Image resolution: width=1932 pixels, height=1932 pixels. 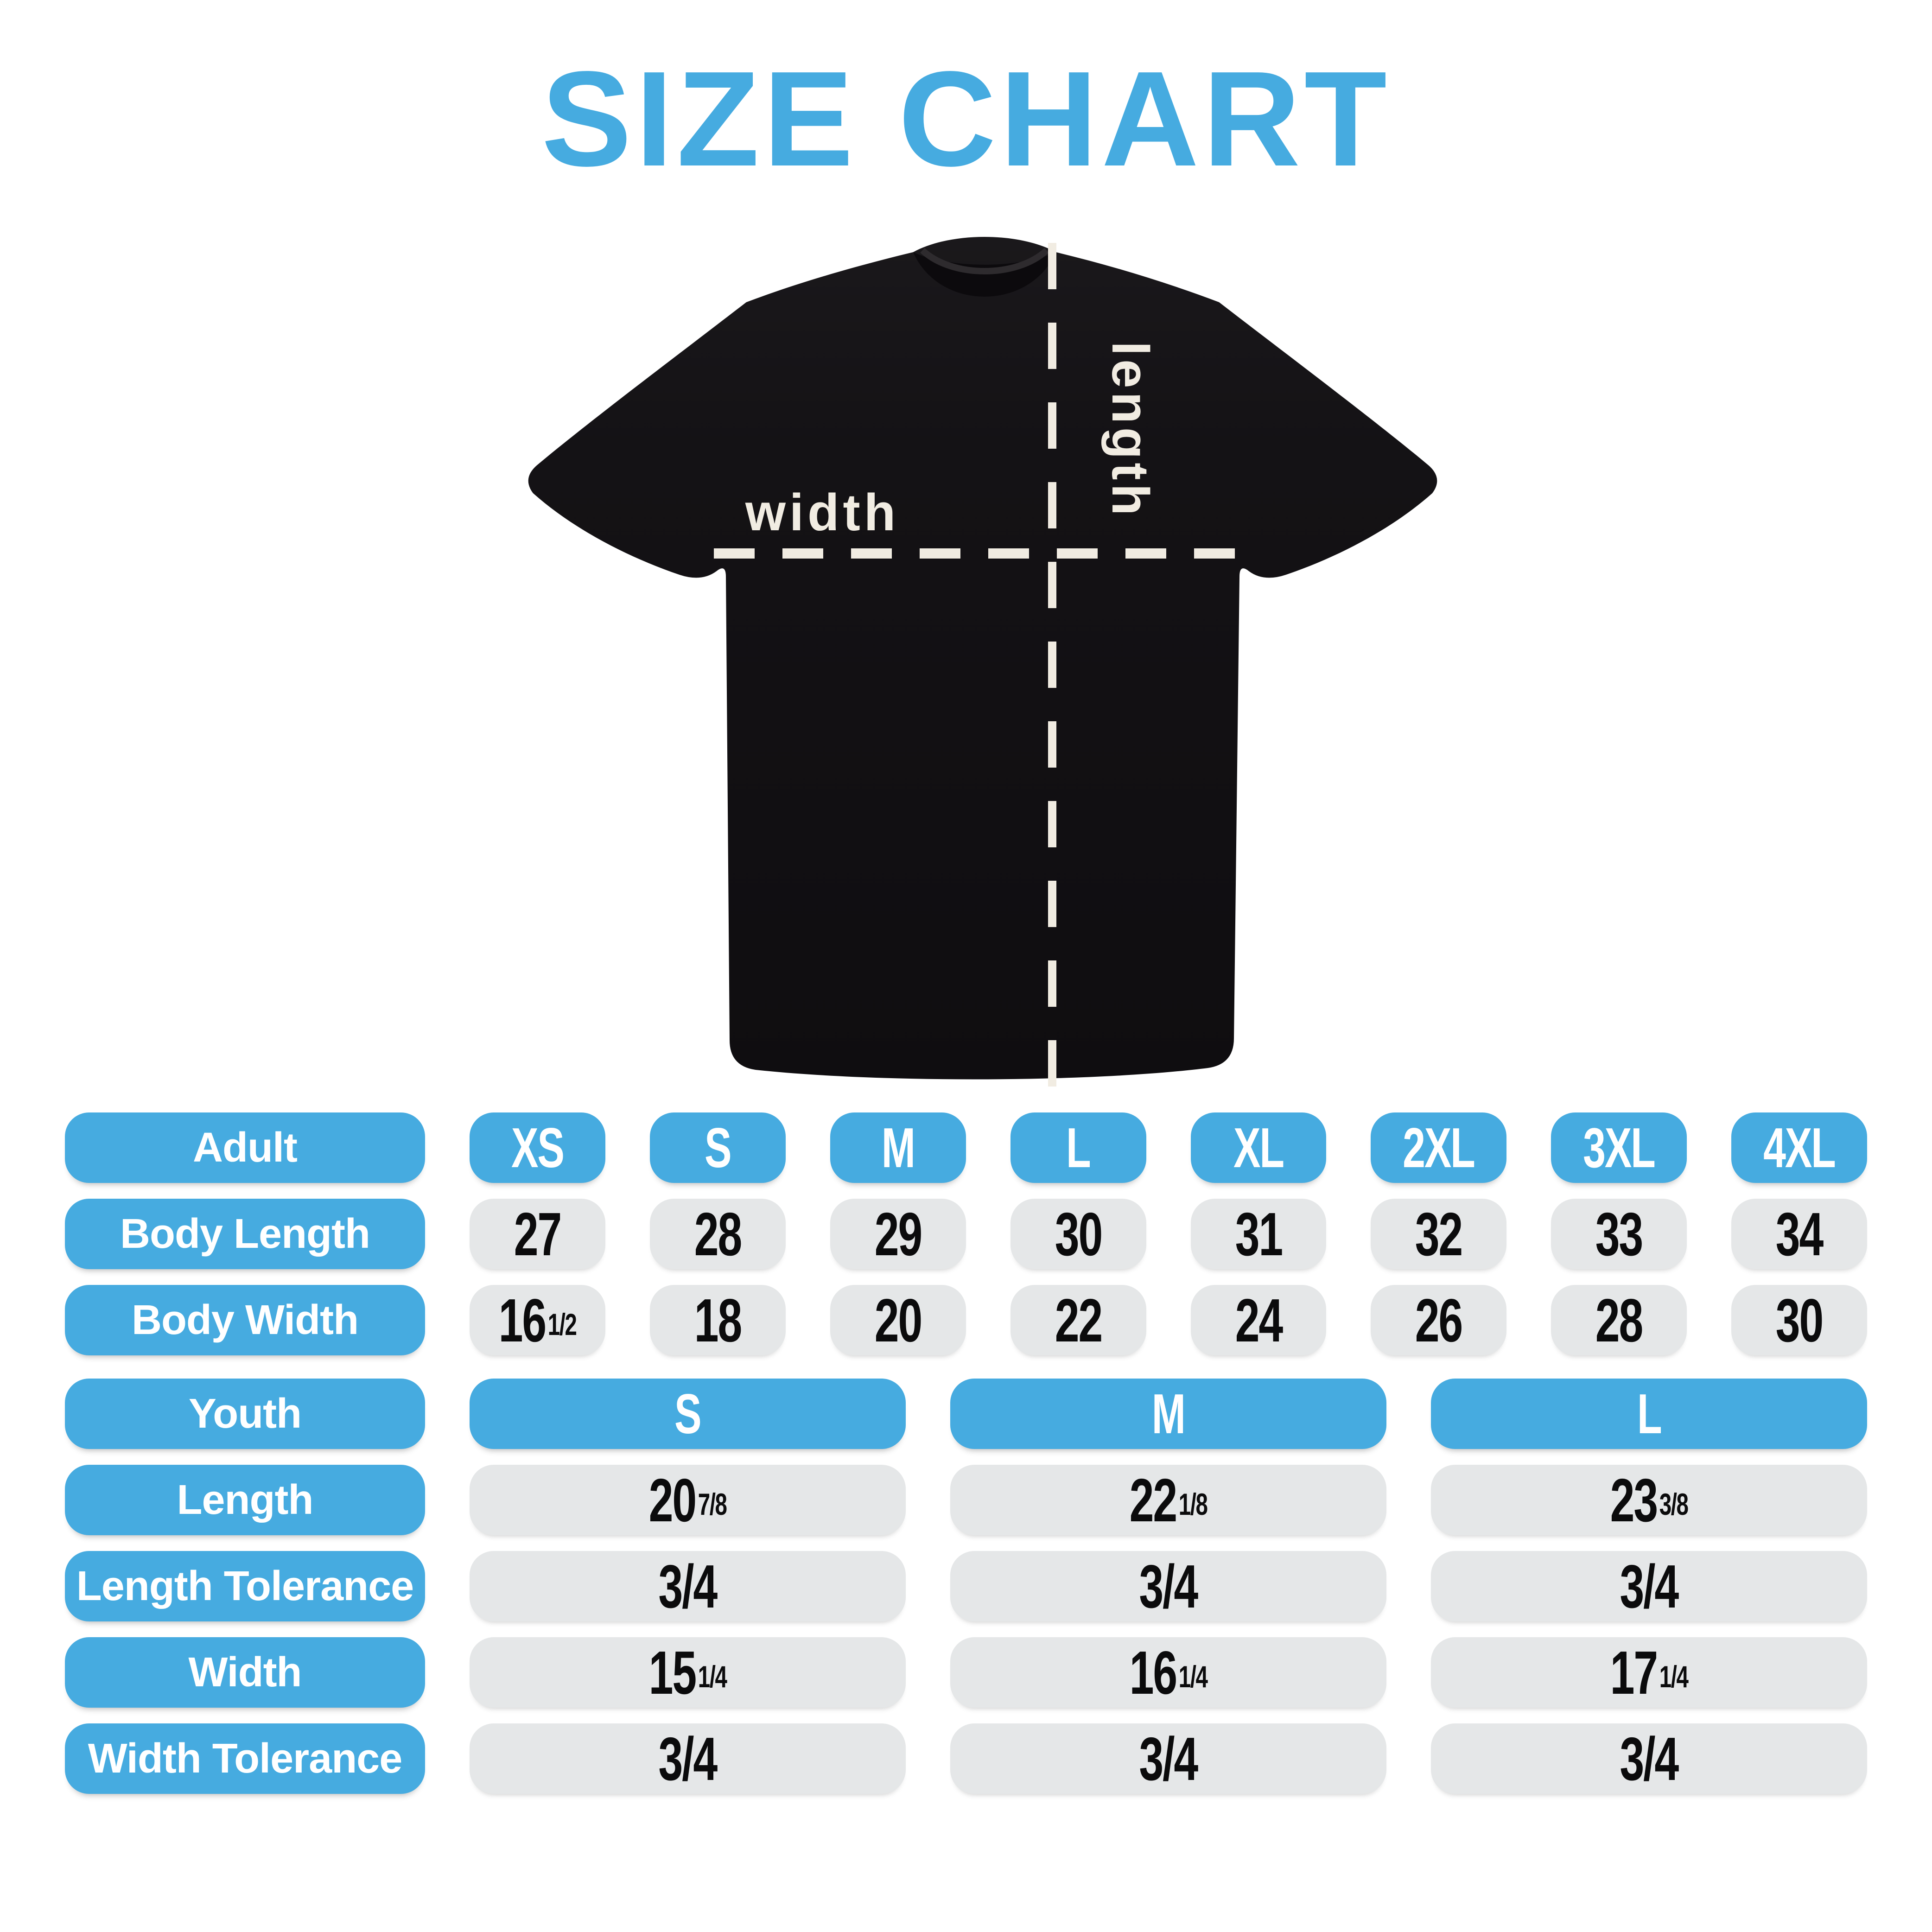 I want to click on table-cell: 34, so click(x=1799, y=1234).